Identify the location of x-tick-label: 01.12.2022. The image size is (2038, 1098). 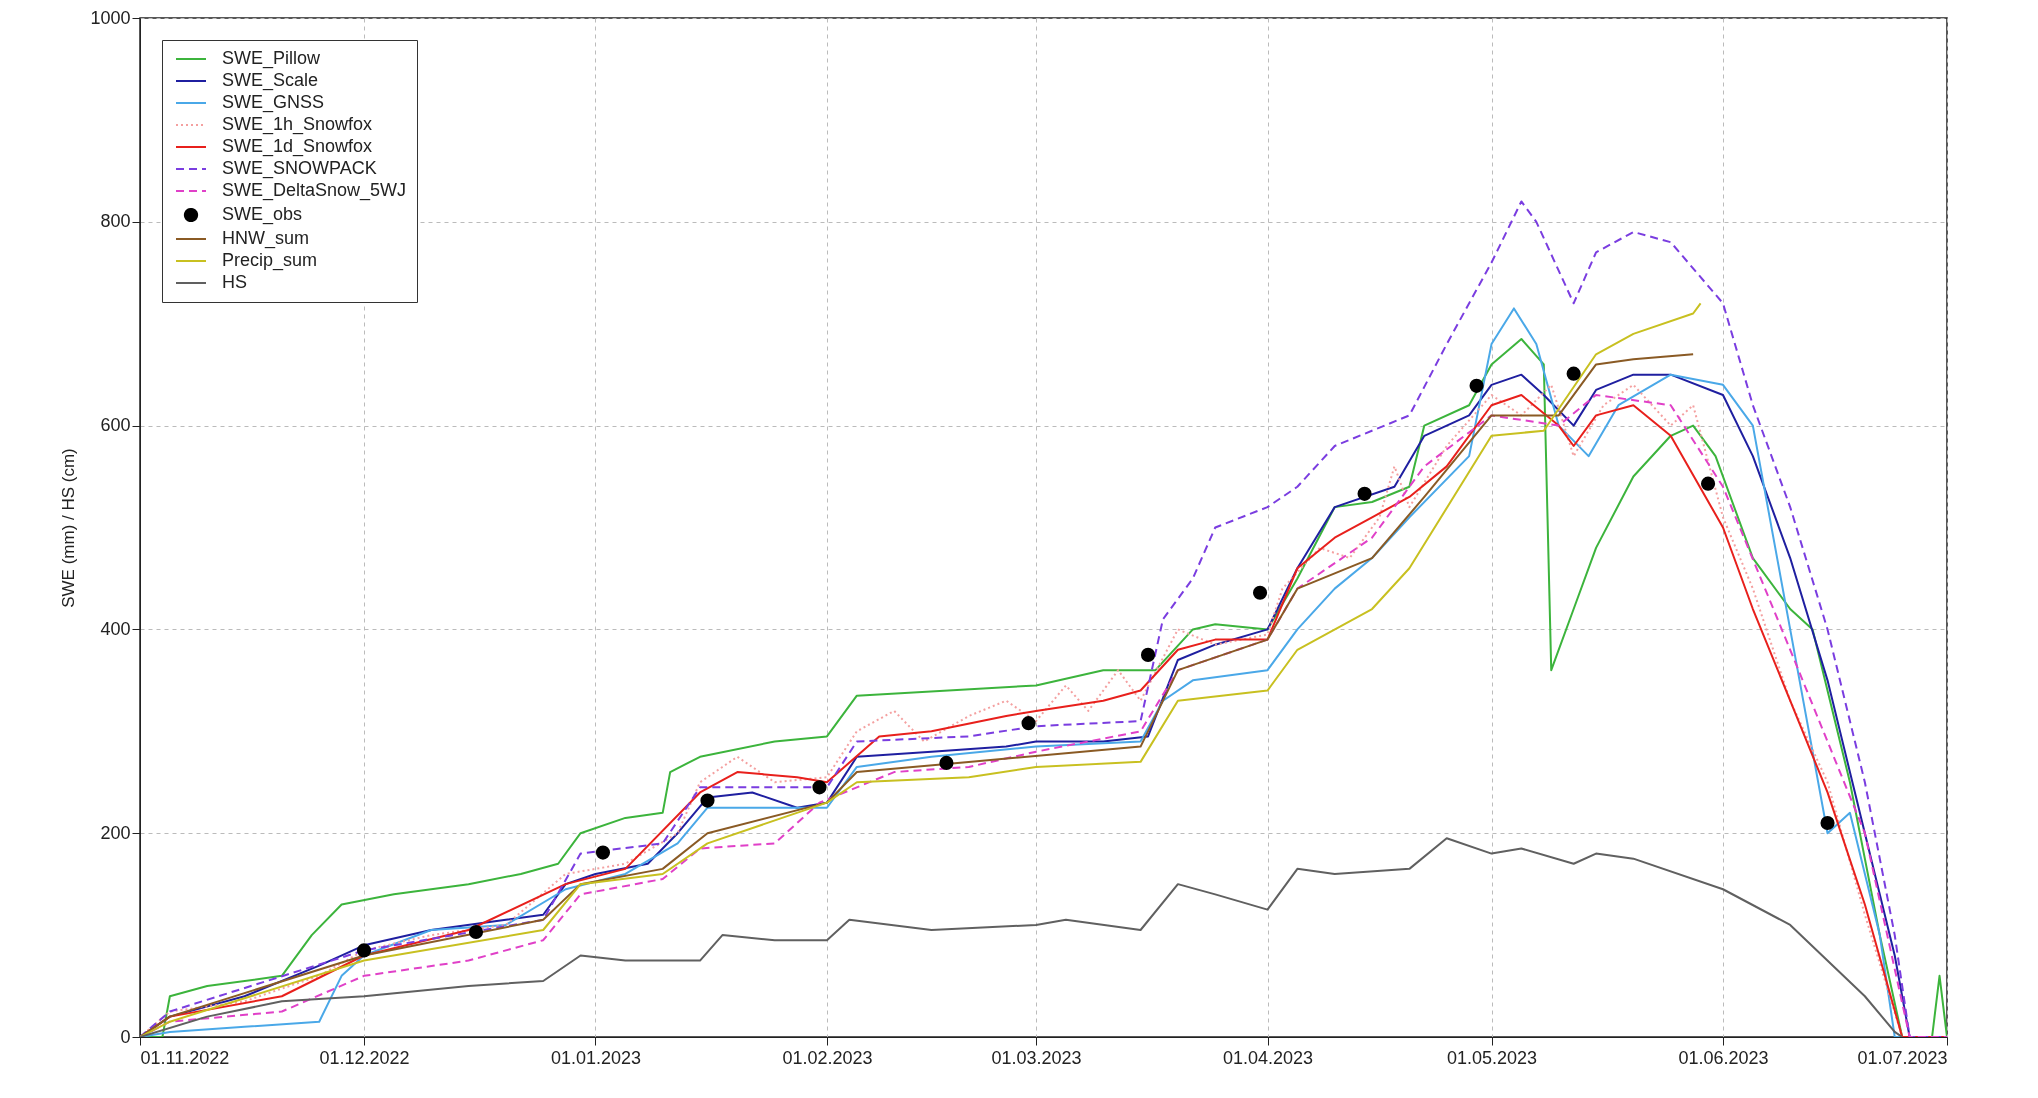
(364, 1057).